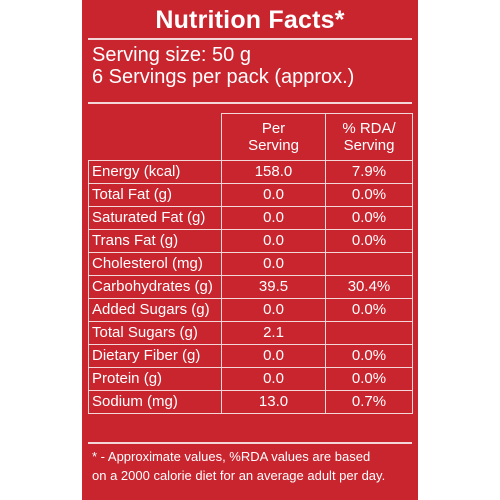  What do you see at coordinates (250, 443) in the screenshot?
I see `footnote-divider` at bounding box center [250, 443].